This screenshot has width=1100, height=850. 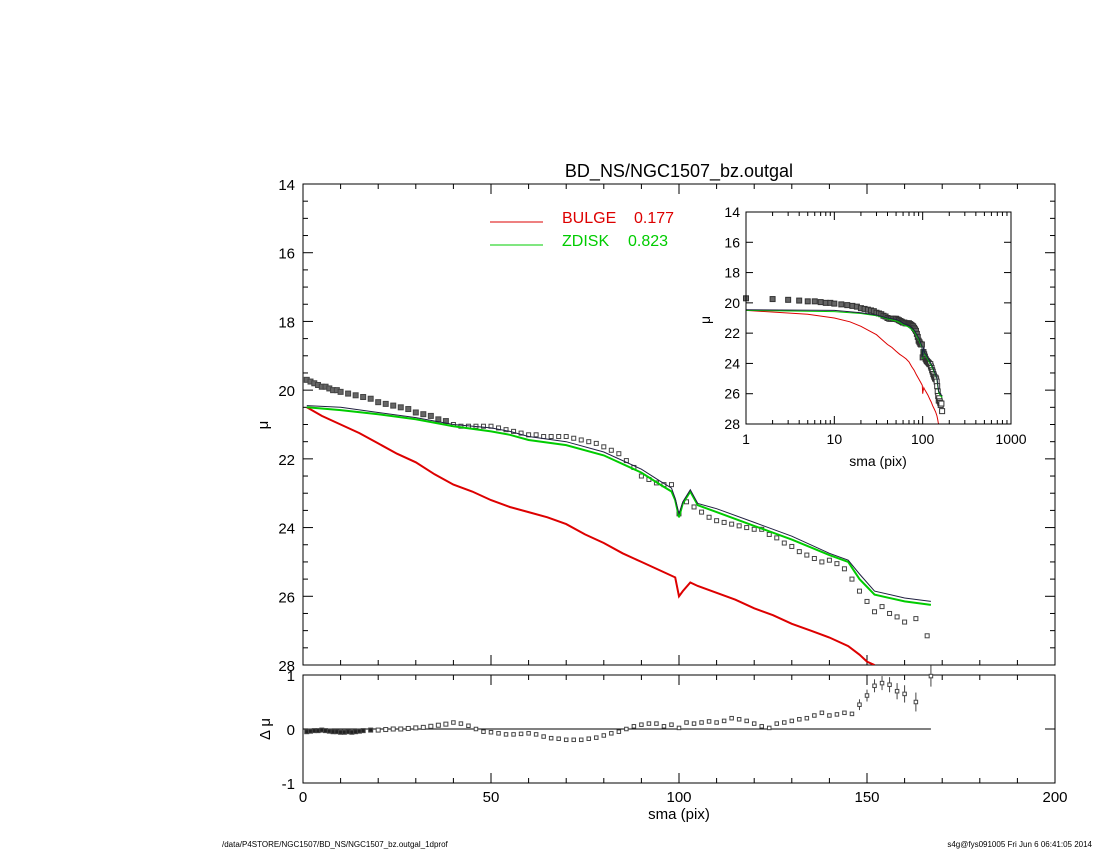 I want to click on residual-x-axis: 0 50 100 150 200, so click(x=683, y=740).